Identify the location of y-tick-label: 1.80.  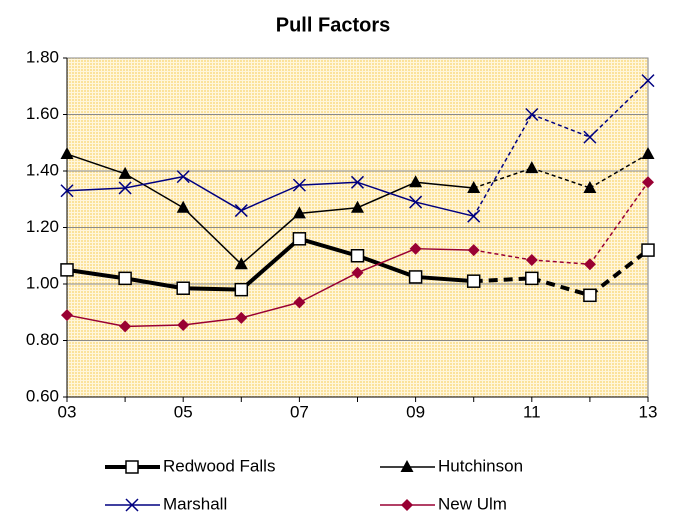
(42, 56).